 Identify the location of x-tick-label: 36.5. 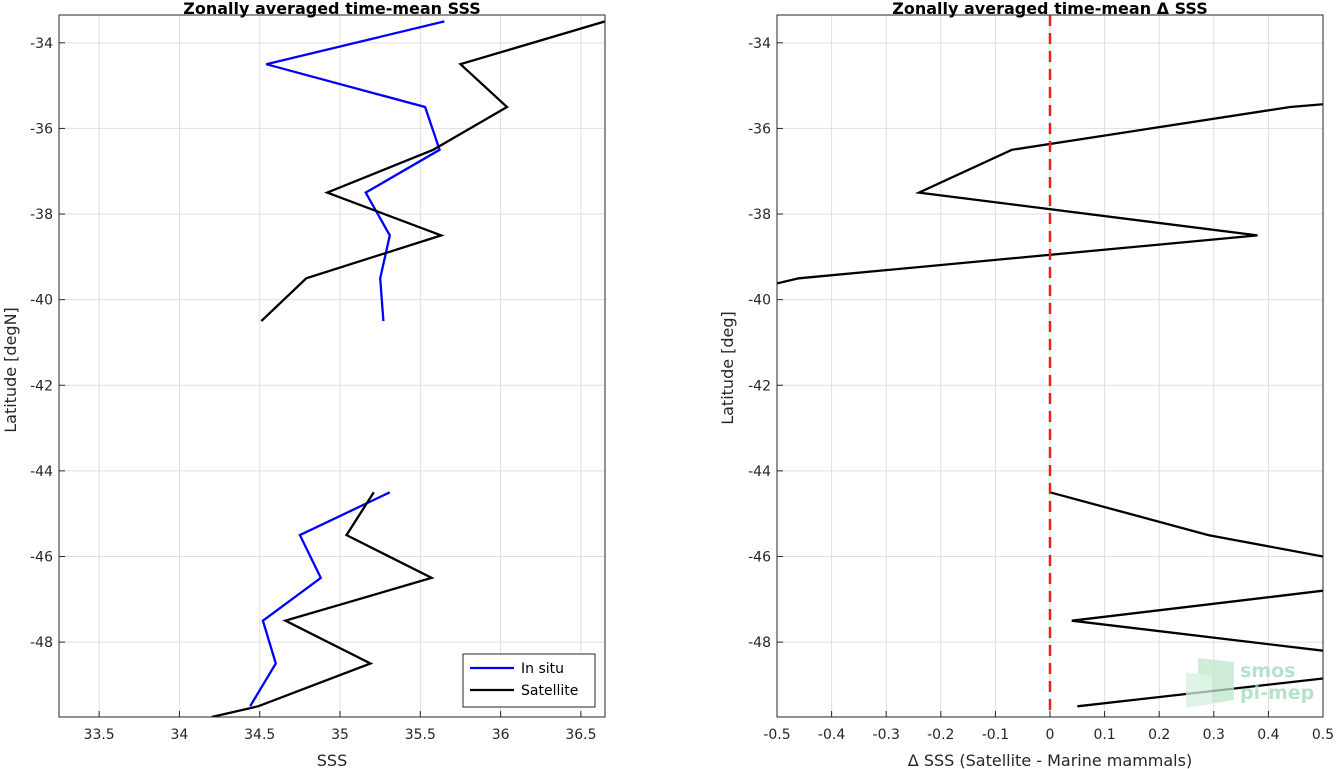
(580, 735).